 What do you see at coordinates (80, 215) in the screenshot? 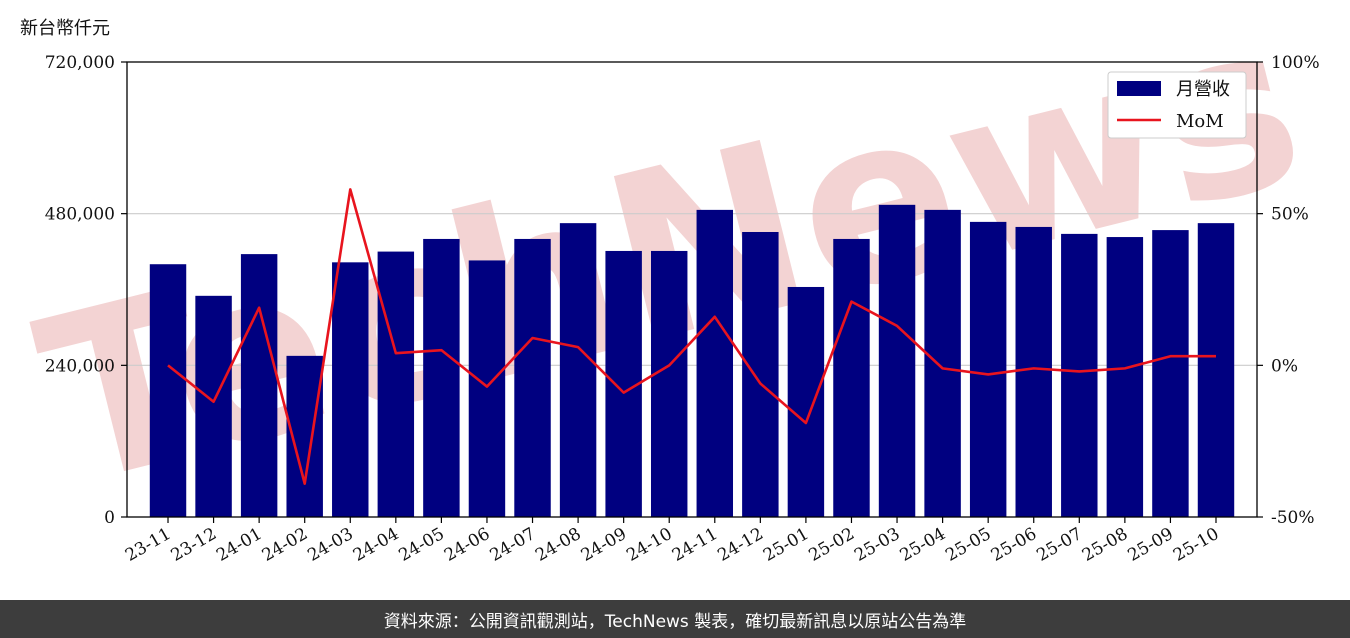
I see `left-tick-label: 480,000` at bounding box center [80, 215].